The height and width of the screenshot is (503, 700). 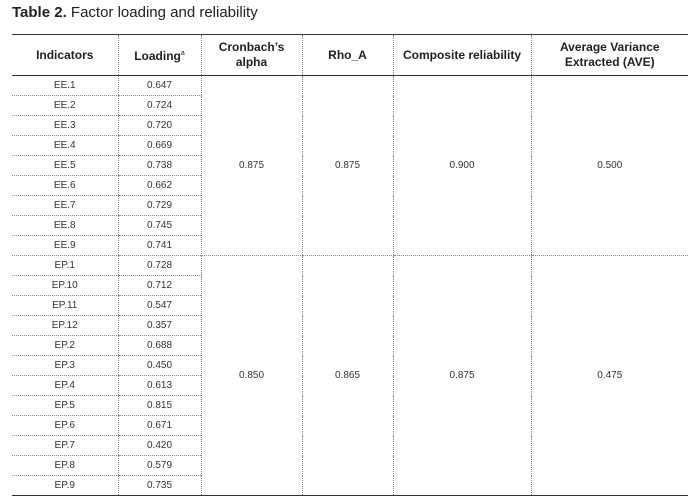 What do you see at coordinates (350, 305) in the screenshot?
I see `table-row: EP.11 0.547` at bounding box center [350, 305].